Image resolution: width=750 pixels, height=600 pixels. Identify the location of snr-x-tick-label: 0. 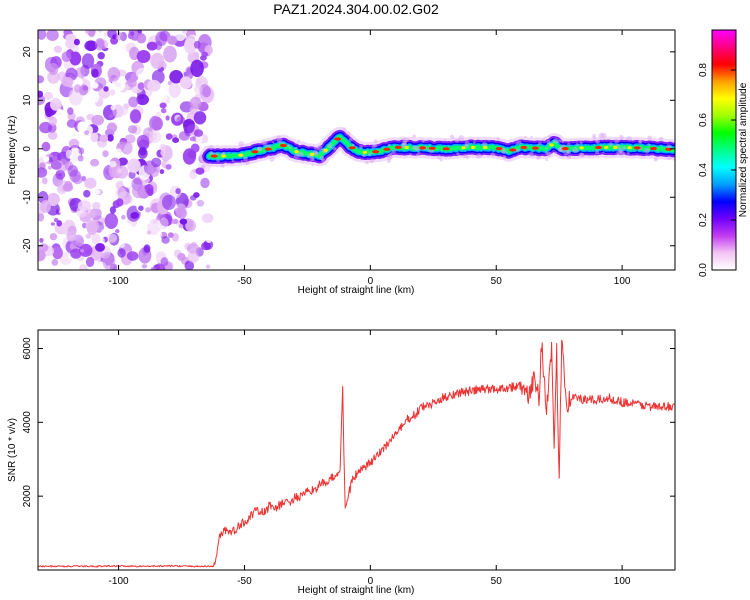
(371, 581).